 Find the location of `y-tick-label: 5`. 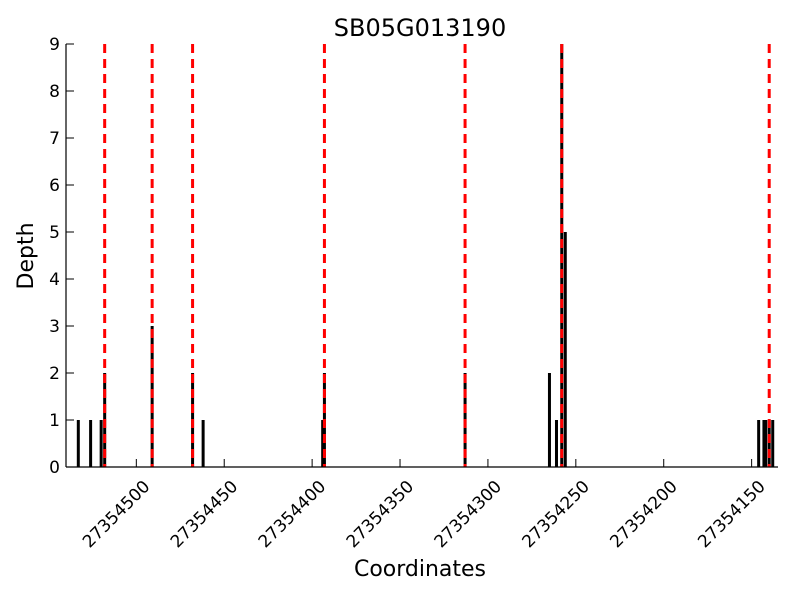

y-tick-label: 5 is located at coordinates (54, 233).